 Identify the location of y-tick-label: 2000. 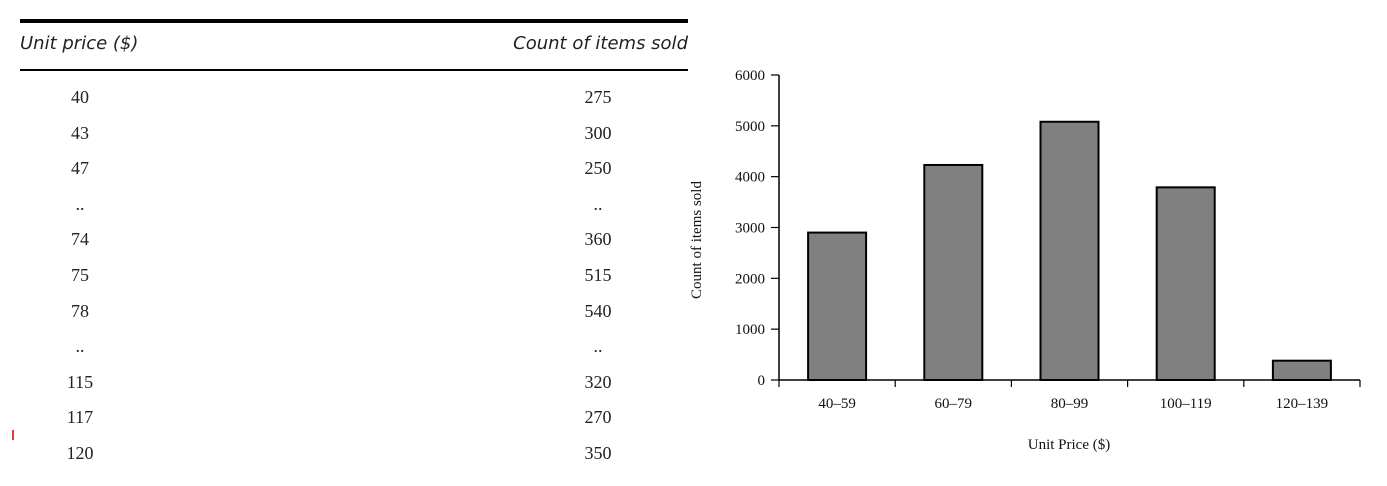
(750, 279).